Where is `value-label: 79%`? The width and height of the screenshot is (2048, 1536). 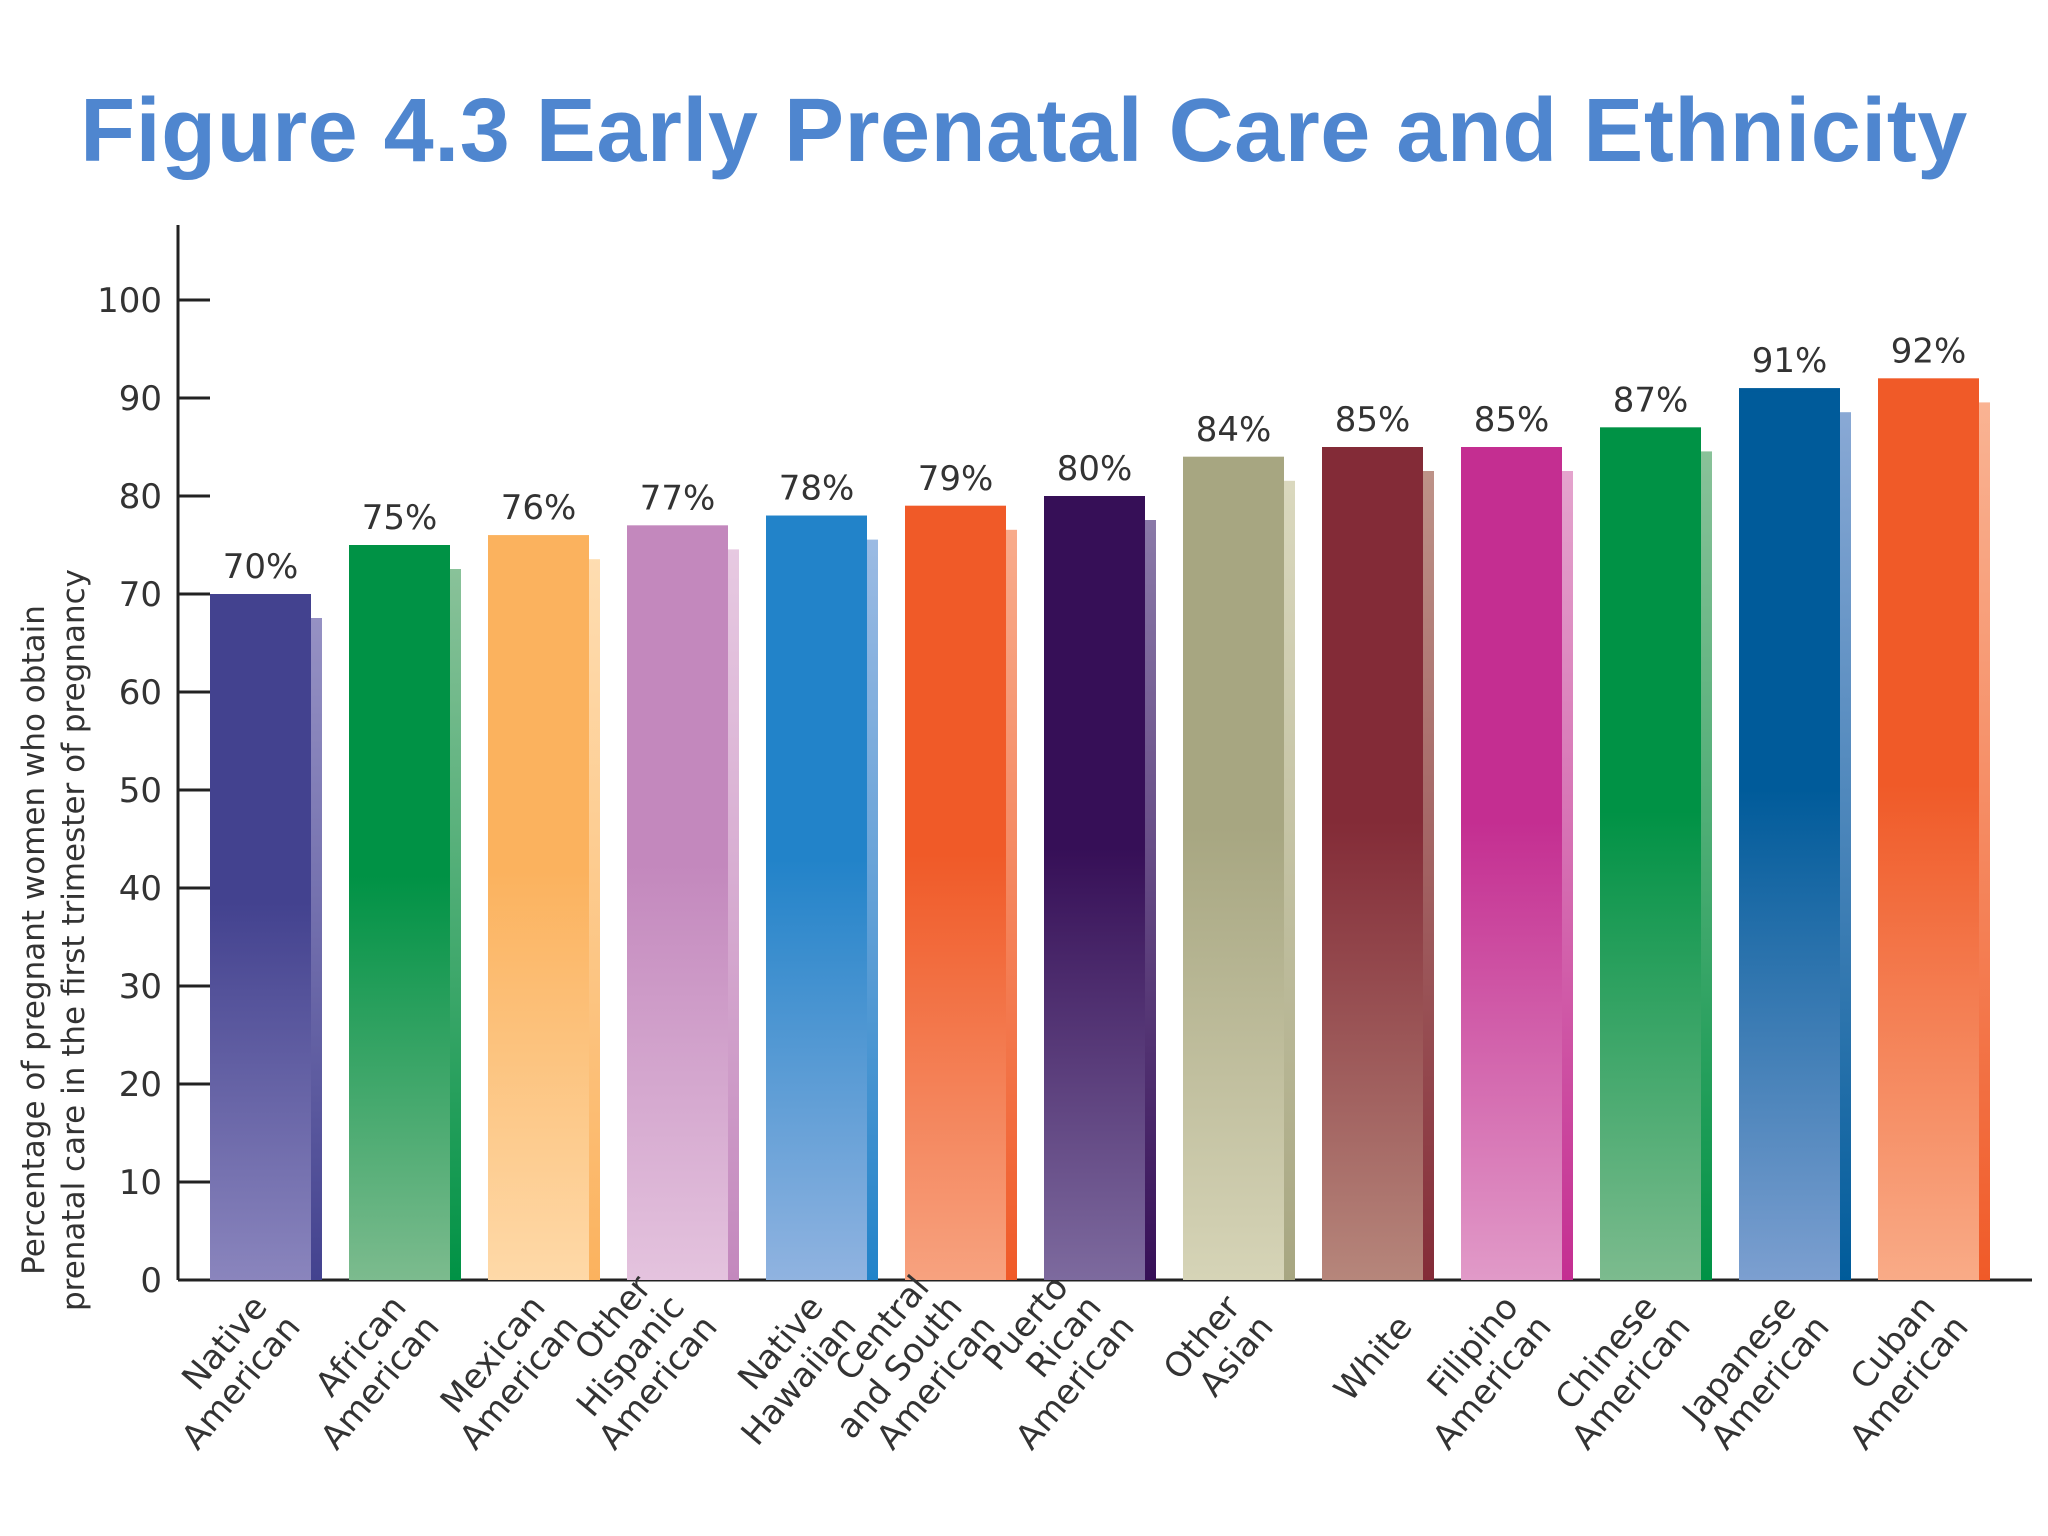
value-label: 79% is located at coordinates (956, 479).